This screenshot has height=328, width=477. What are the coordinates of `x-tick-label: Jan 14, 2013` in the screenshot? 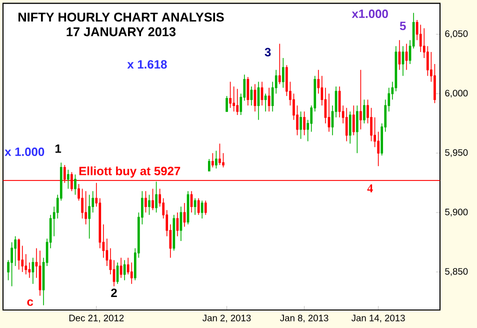 It's located at (378, 318).